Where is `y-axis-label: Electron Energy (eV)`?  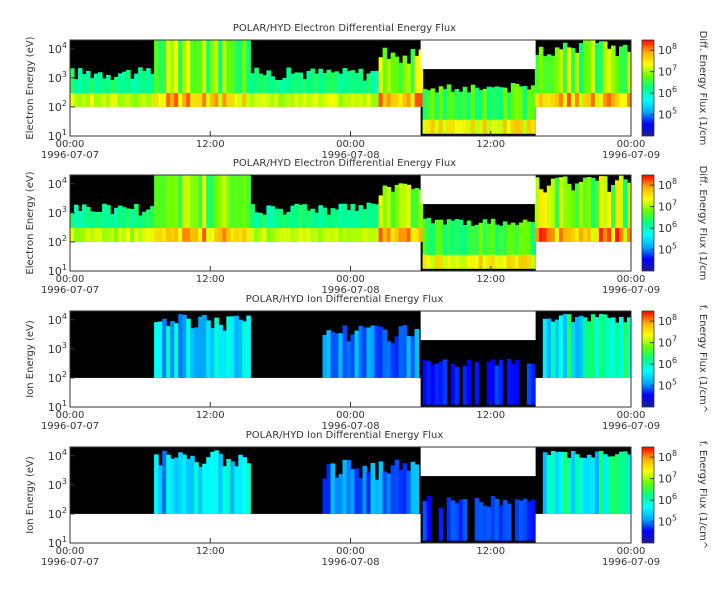
y-axis-label: Electron Energy (eV) is located at coordinates (30, 222).